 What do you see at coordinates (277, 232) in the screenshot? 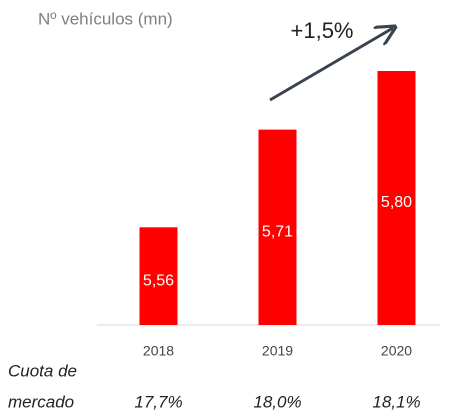
I see `value-label: 5,71` at bounding box center [277, 232].